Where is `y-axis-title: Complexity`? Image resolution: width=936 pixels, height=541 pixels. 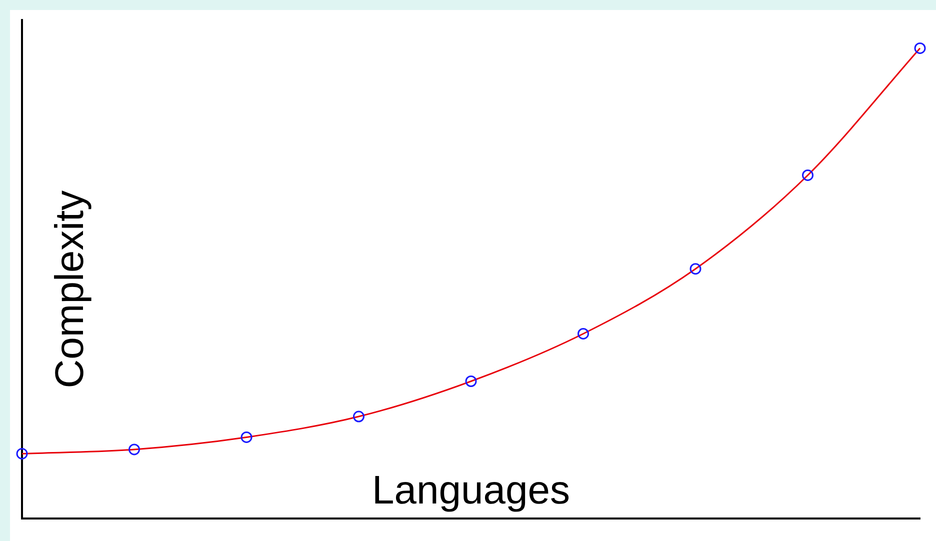
y-axis-title: Complexity is located at coordinates (70, 289).